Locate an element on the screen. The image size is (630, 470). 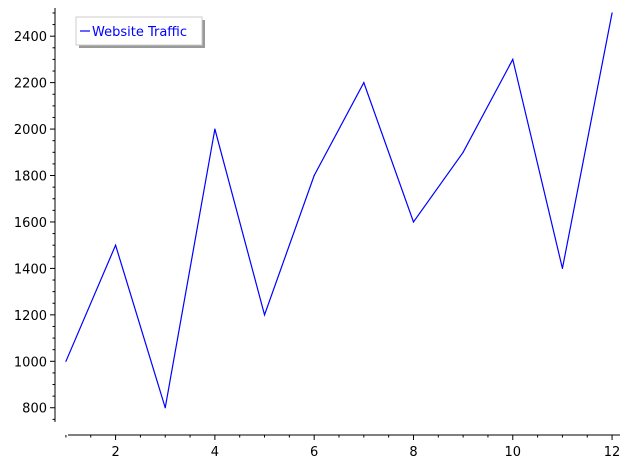
y-tick-label: 1200 is located at coordinates (30, 316).